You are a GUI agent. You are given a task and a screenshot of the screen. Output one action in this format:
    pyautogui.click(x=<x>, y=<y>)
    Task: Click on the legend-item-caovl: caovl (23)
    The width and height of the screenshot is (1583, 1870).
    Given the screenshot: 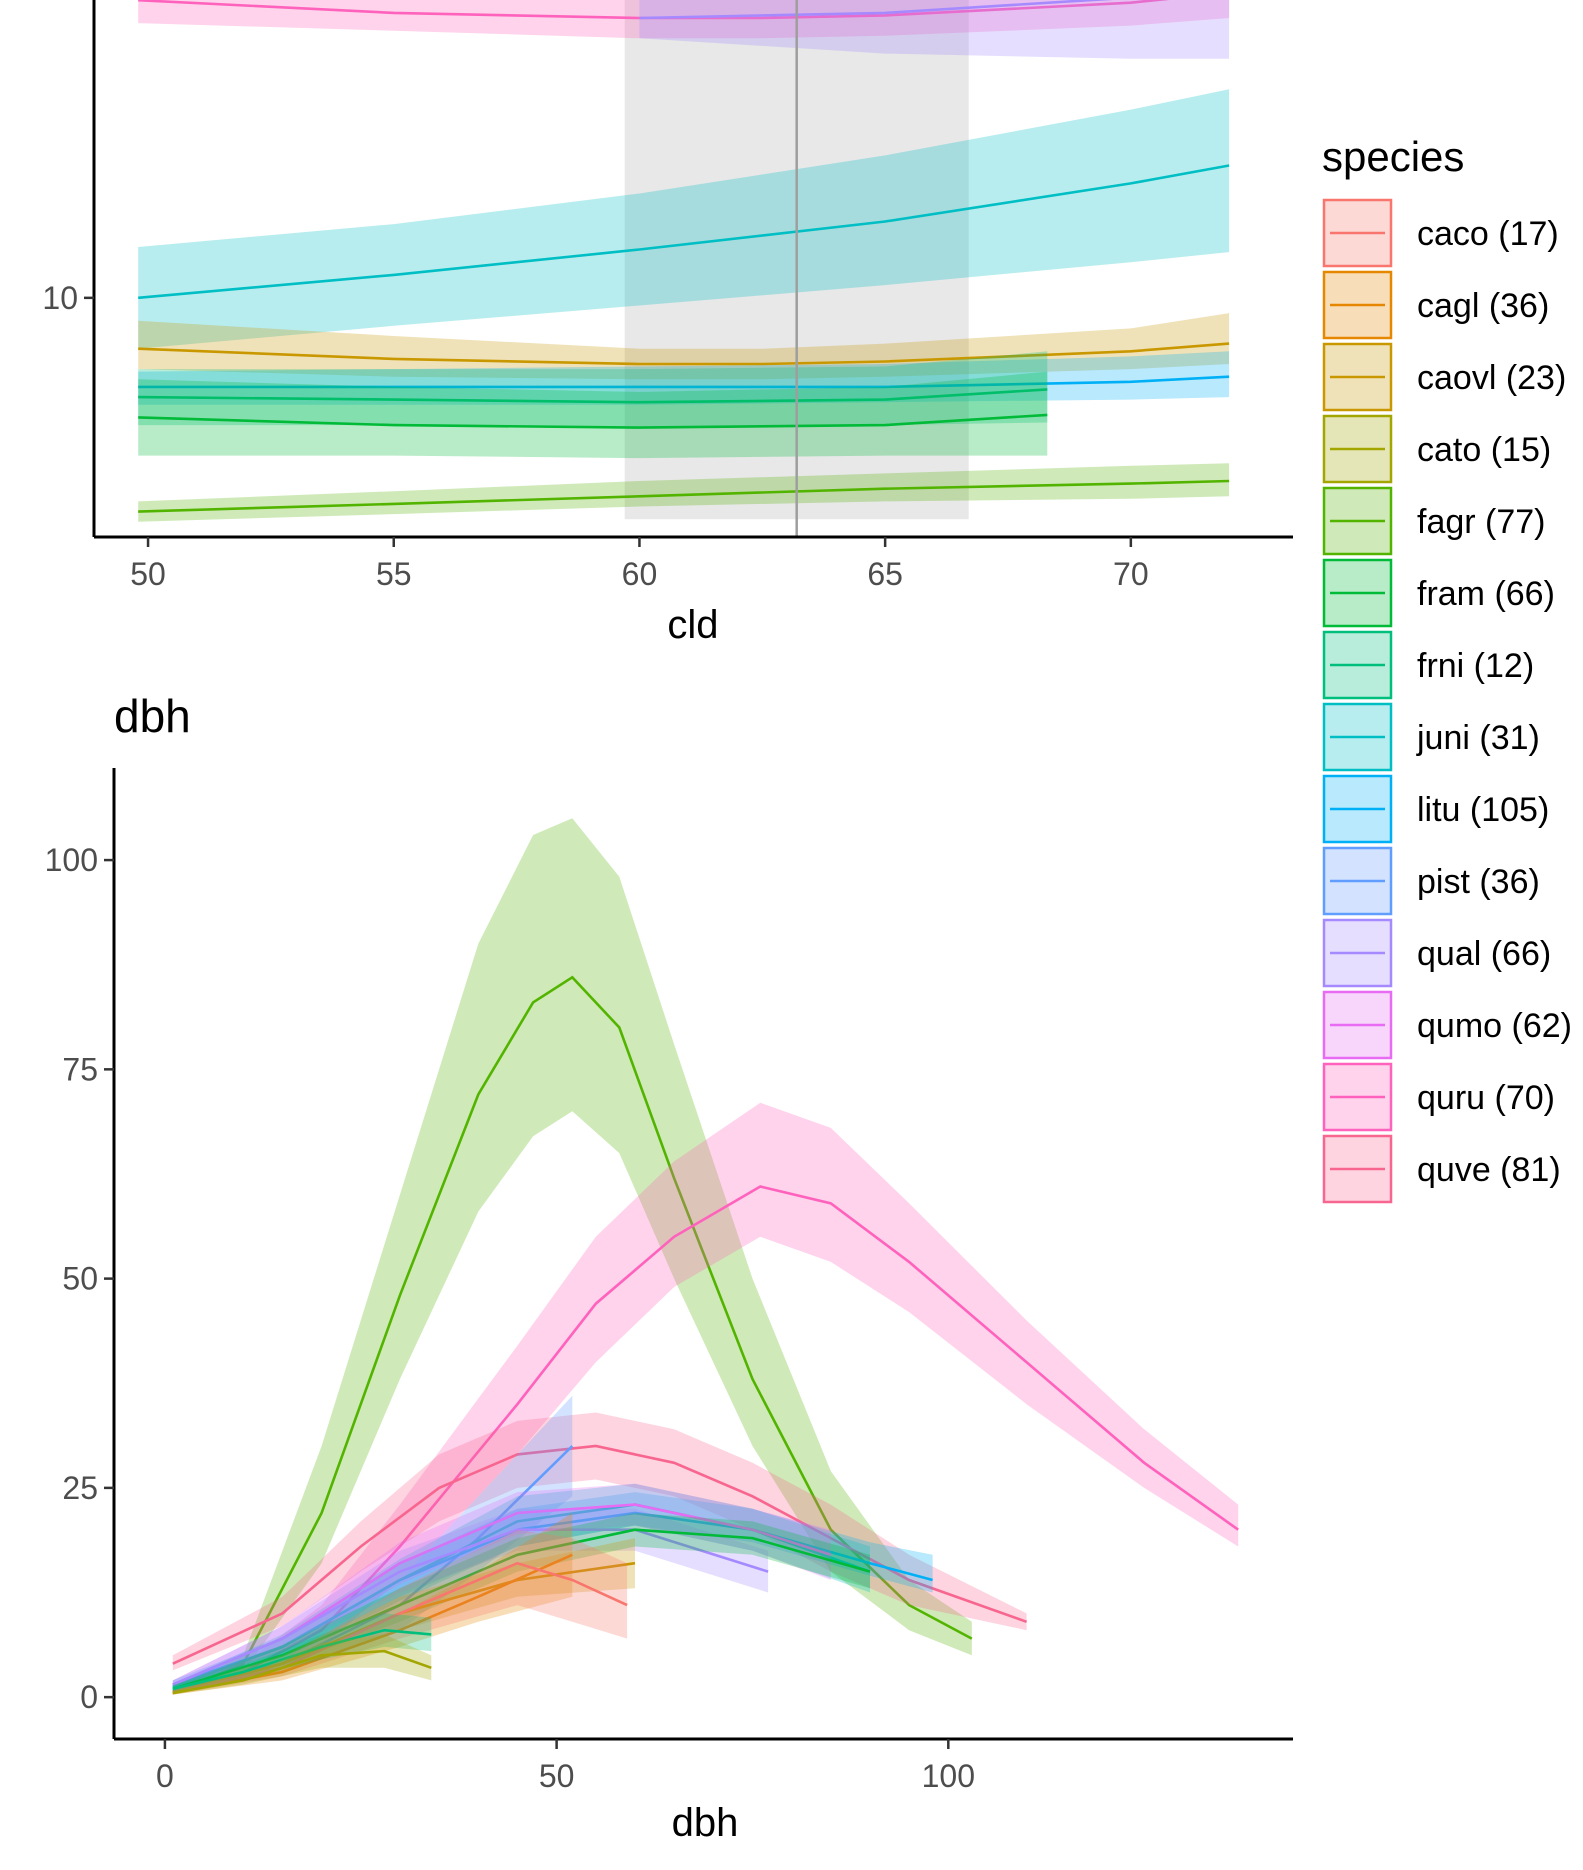 What is the action you would take?
    pyautogui.click(x=1444, y=377)
    